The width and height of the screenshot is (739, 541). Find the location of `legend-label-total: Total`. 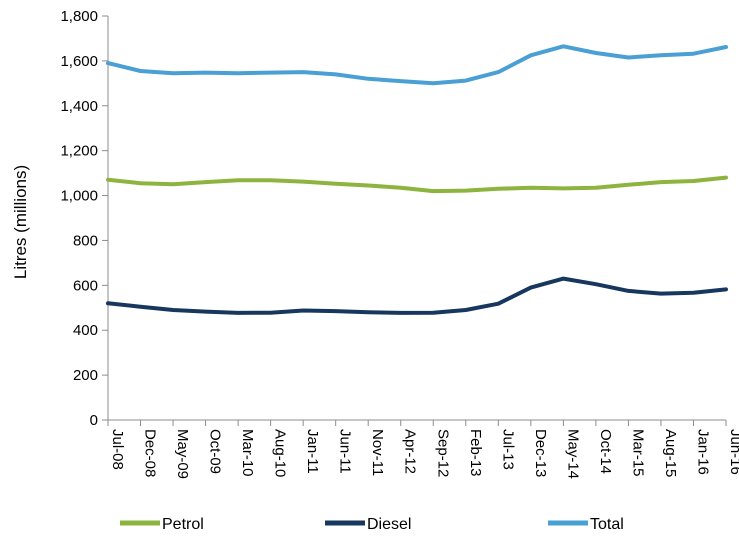

legend-label-total: Total is located at coordinates (607, 524).